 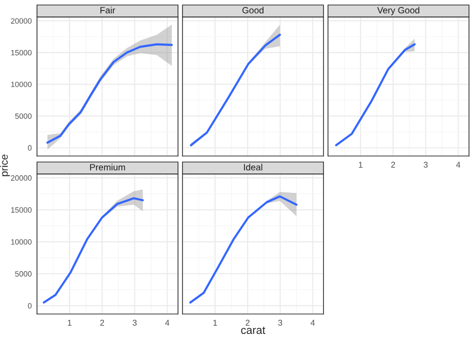 What do you see at coordinates (109, 93) in the screenshot?
I see `line-series` at bounding box center [109, 93].